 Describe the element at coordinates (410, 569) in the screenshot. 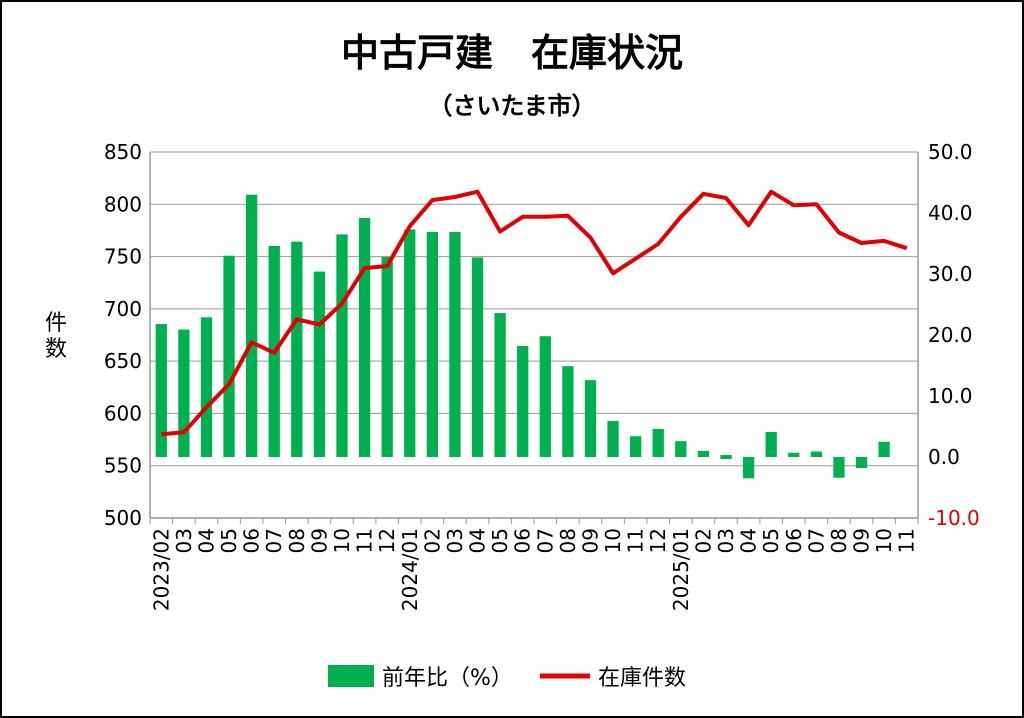

I see `x-tick-label: 2024/01` at that location.